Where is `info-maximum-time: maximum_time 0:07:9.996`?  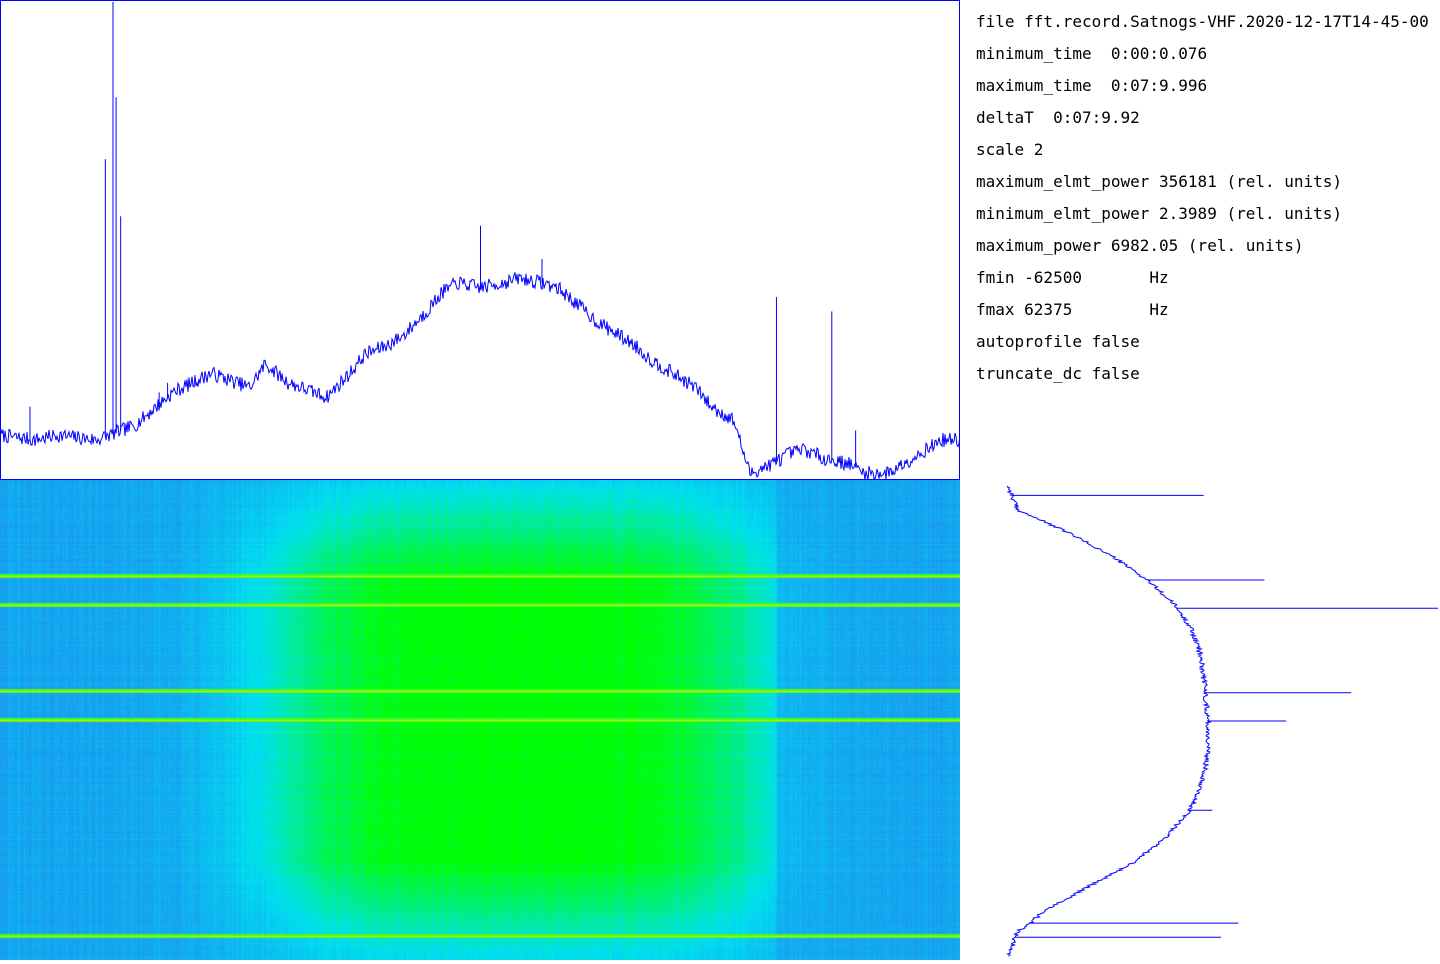
info-maximum-time: maximum_time 0:07:9.996 is located at coordinates (1092, 85).